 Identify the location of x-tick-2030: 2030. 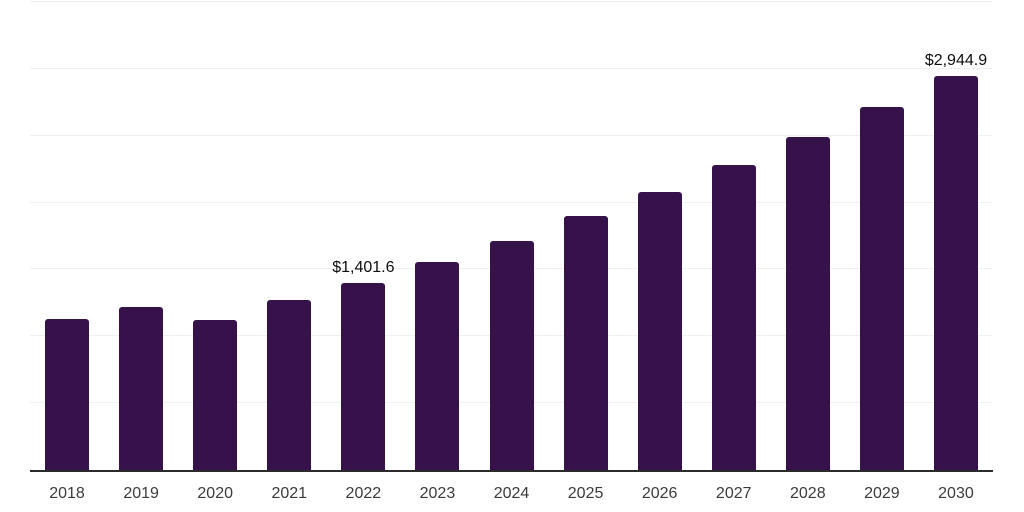
(956, 493).